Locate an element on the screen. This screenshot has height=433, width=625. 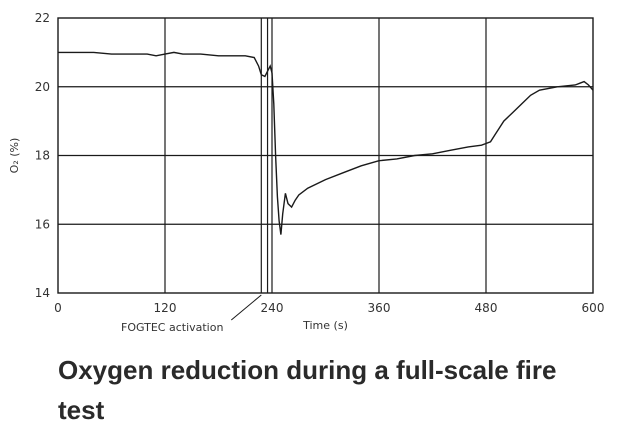
x-tick-label: 240 is located at coordinates (272, 308).